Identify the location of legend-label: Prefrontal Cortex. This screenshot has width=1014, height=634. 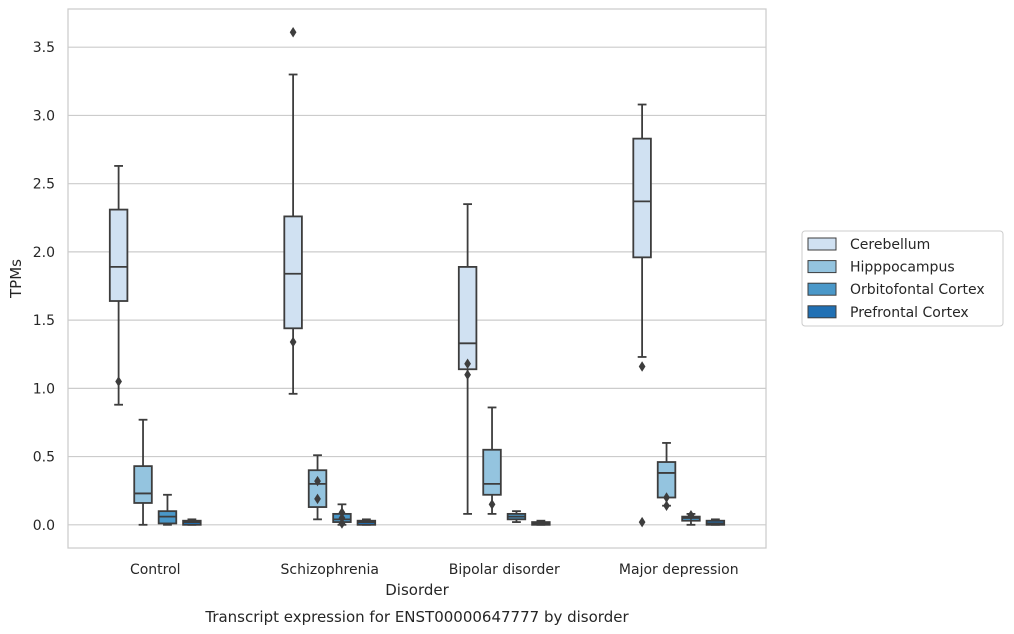
(909, 313).